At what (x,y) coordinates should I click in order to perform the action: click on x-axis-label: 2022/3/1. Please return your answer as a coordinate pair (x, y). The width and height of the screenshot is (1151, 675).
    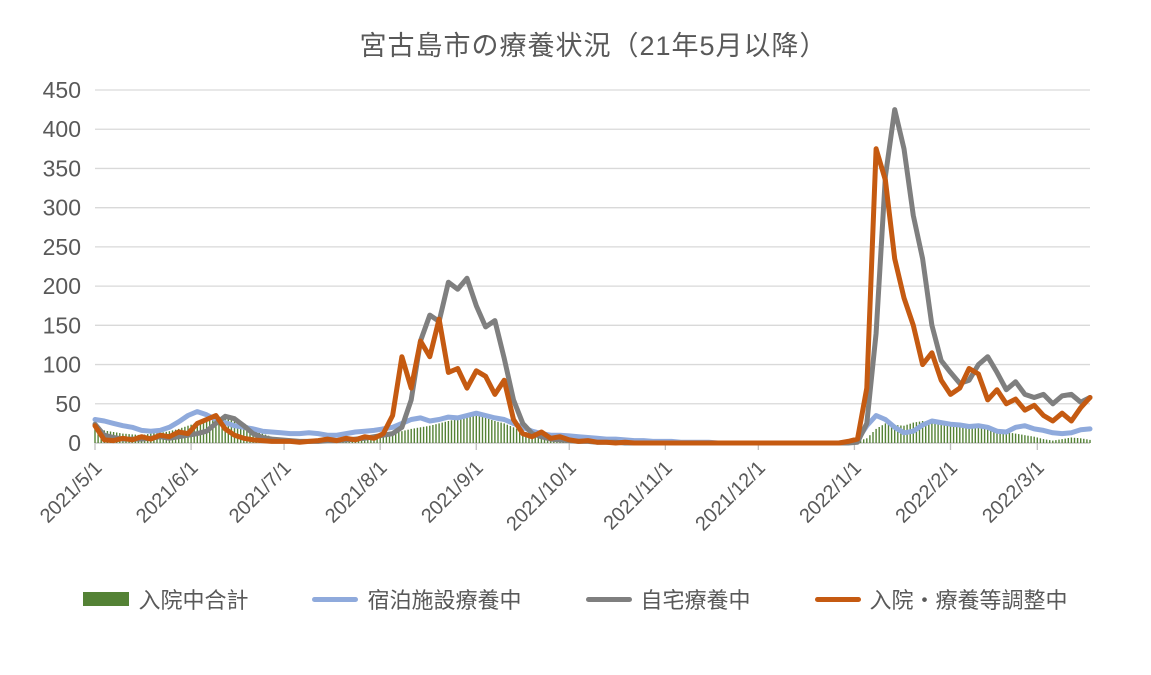
    Looking at the image, I should click on (1013, 492).